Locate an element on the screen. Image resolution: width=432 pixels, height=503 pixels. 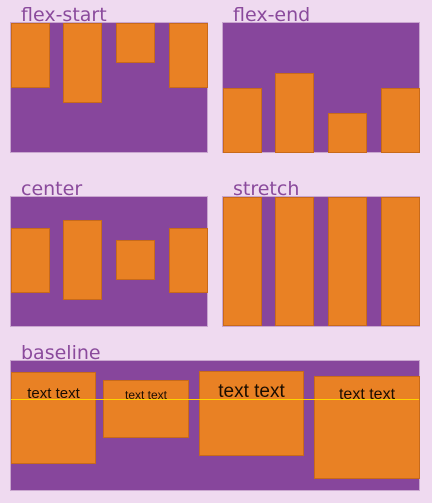
stretch-label: stretch is located at coordinates (266, 189).